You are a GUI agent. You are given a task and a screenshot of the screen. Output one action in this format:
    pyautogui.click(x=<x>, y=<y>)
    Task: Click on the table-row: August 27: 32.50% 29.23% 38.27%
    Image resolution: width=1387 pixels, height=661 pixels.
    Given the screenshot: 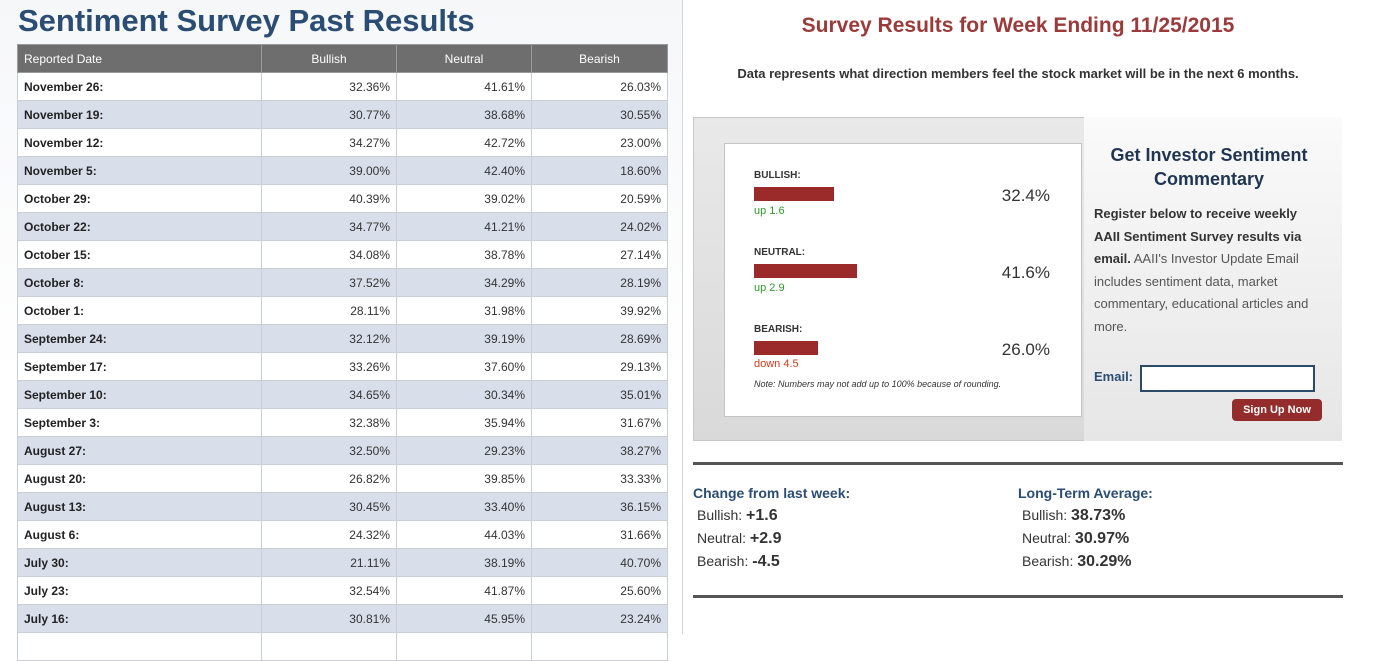 What is the action you would take?
    pyautogui.click(x=342, y=450)
    